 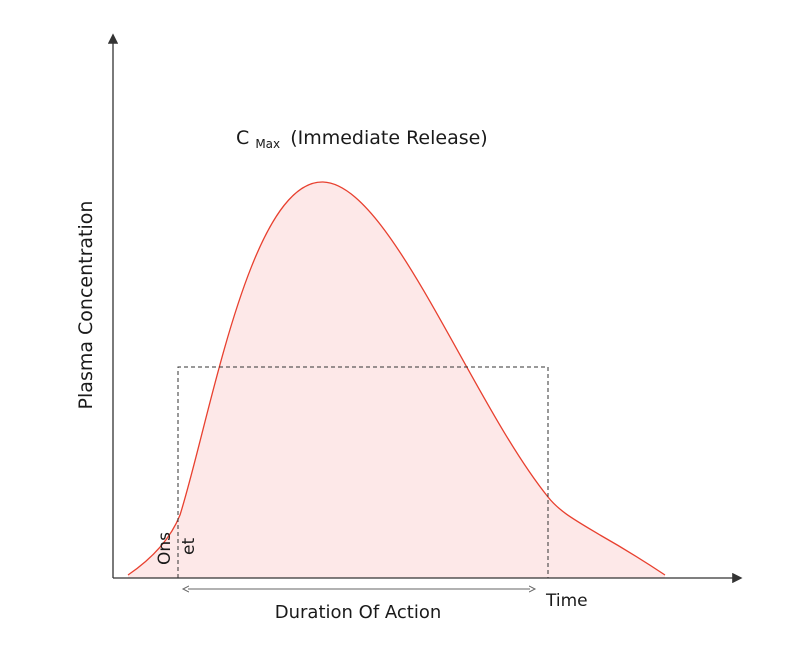 I want to click on y-axis-label: Plasma Concentration, so click(x=86, y=305).